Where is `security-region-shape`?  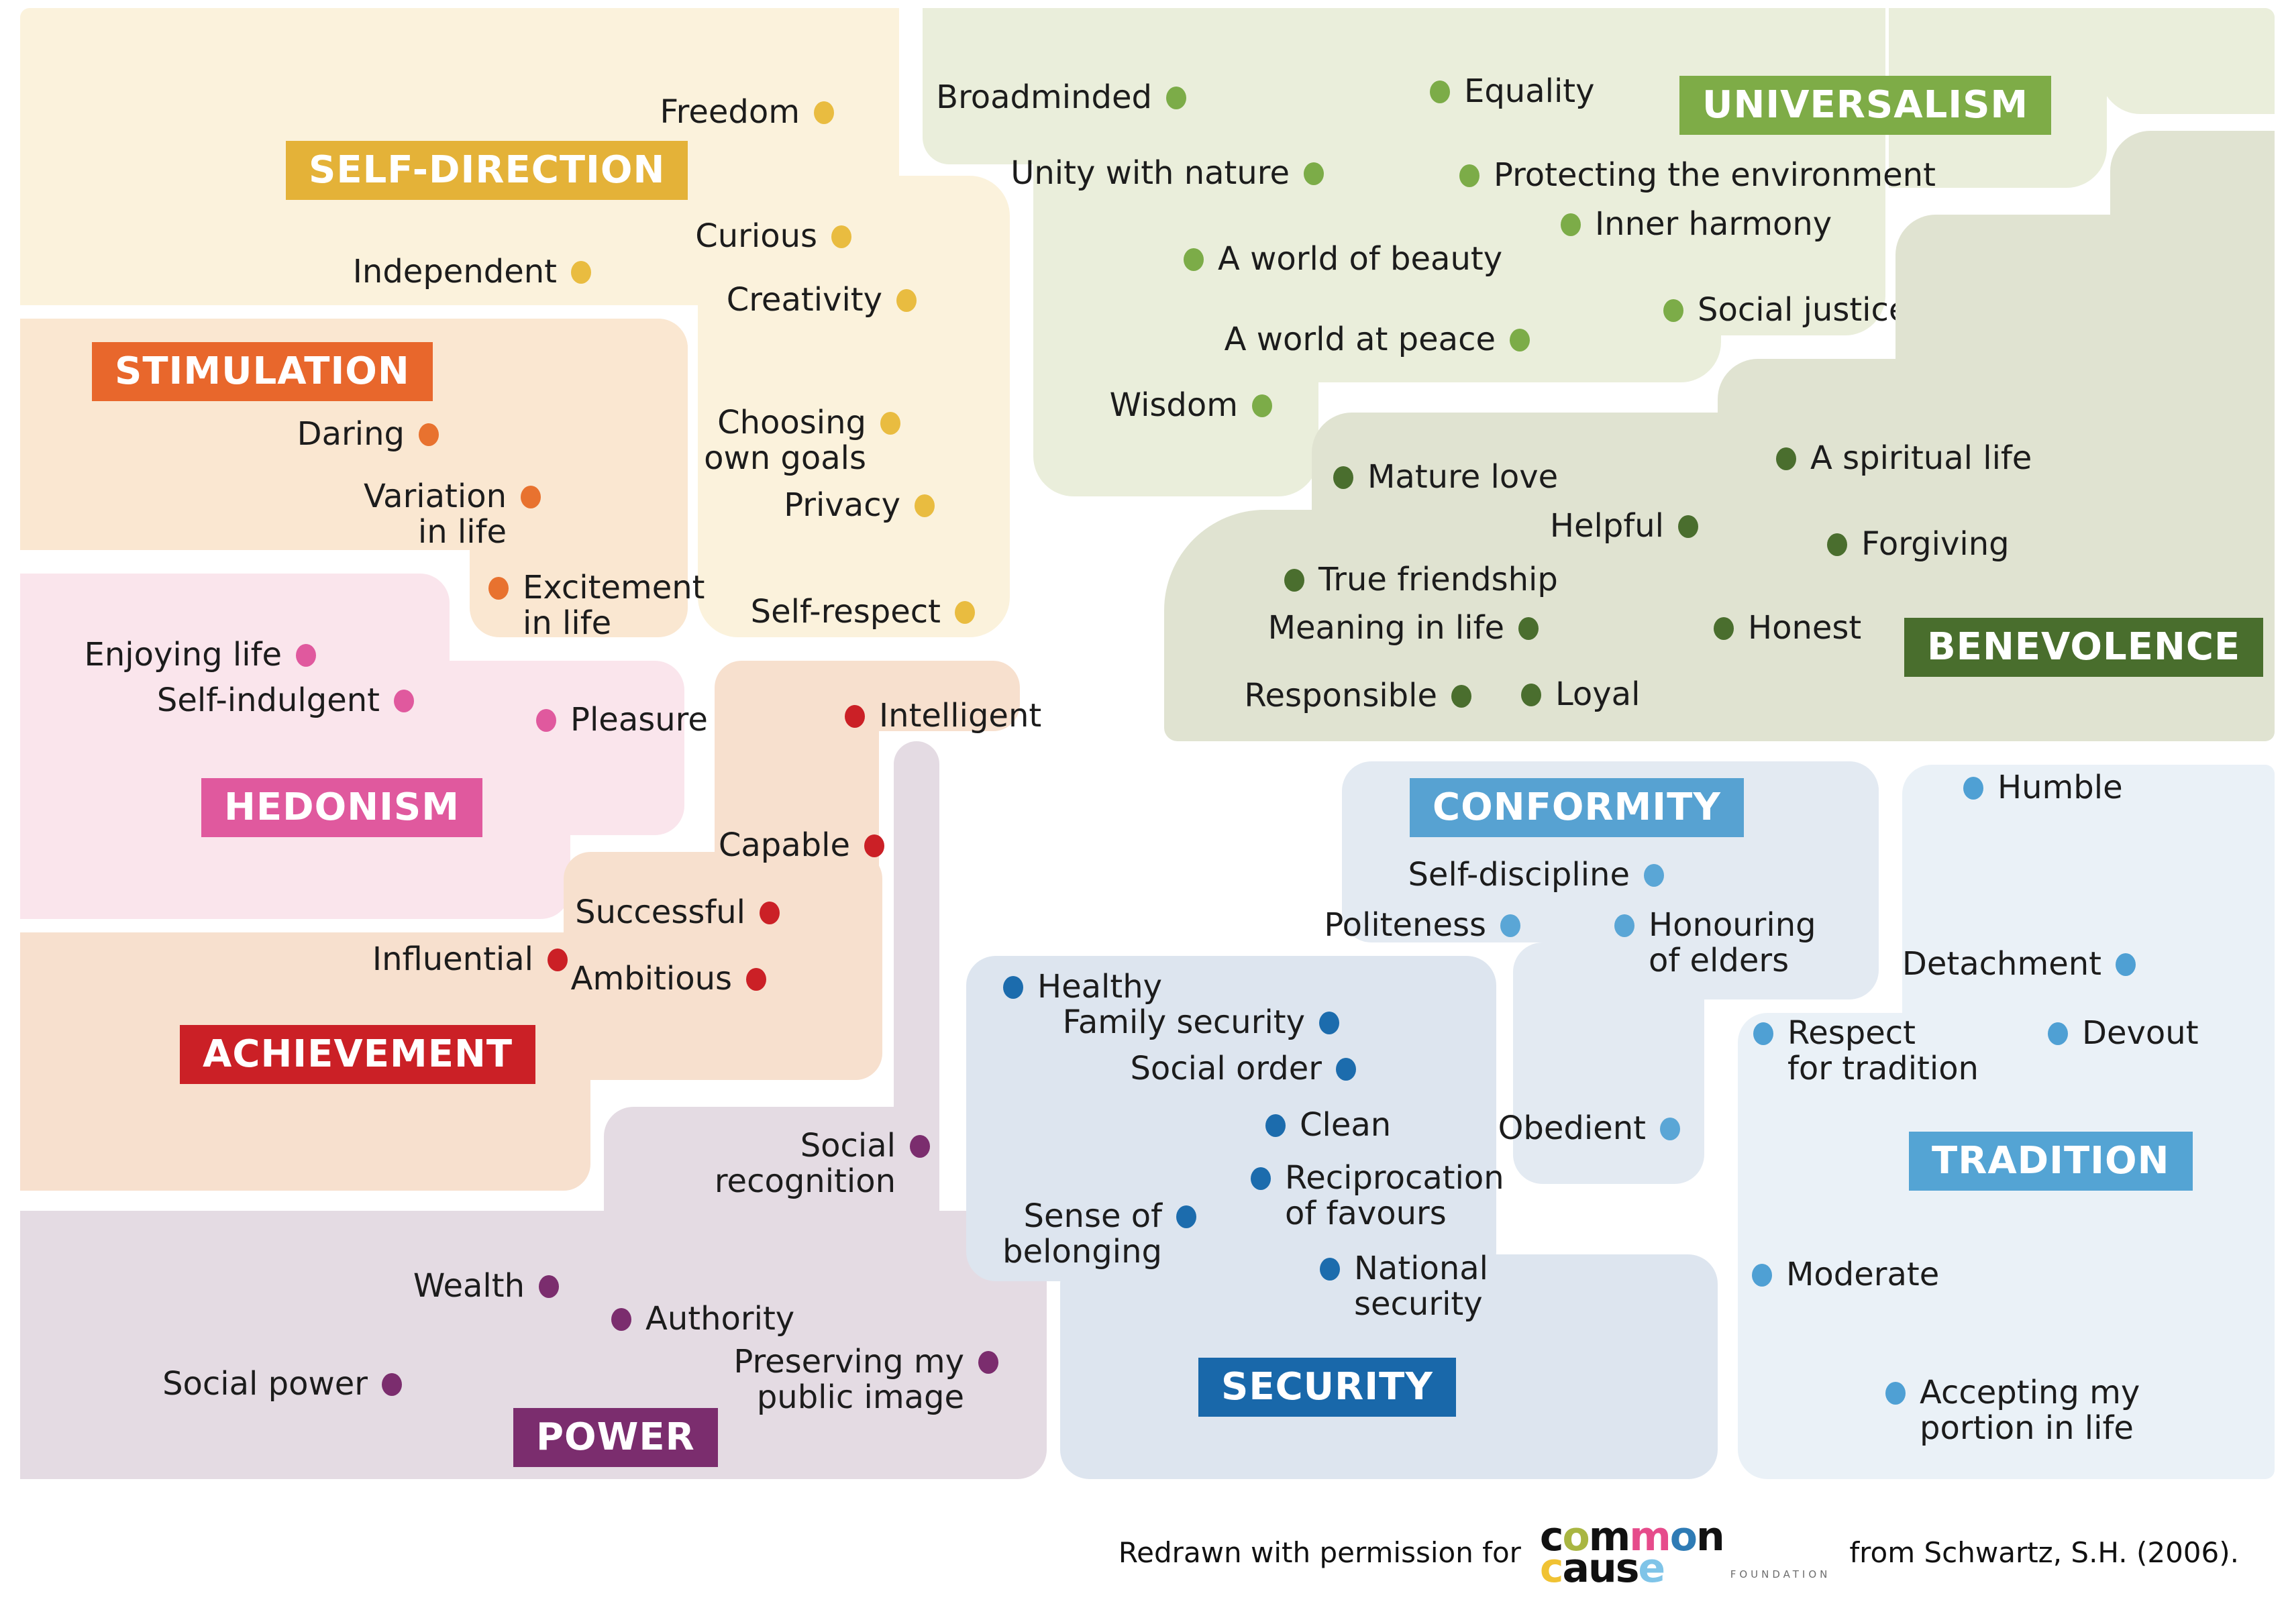
security-region-shape is located at coordinates (1231, 1118).